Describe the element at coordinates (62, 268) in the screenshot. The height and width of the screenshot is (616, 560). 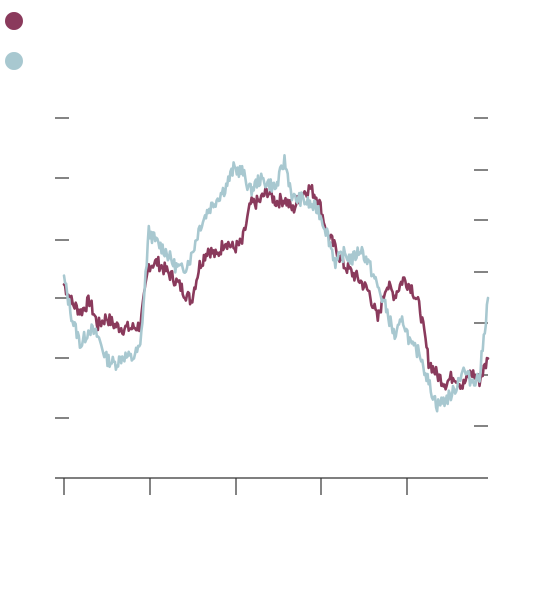
I see `left-y-axis` at that location.